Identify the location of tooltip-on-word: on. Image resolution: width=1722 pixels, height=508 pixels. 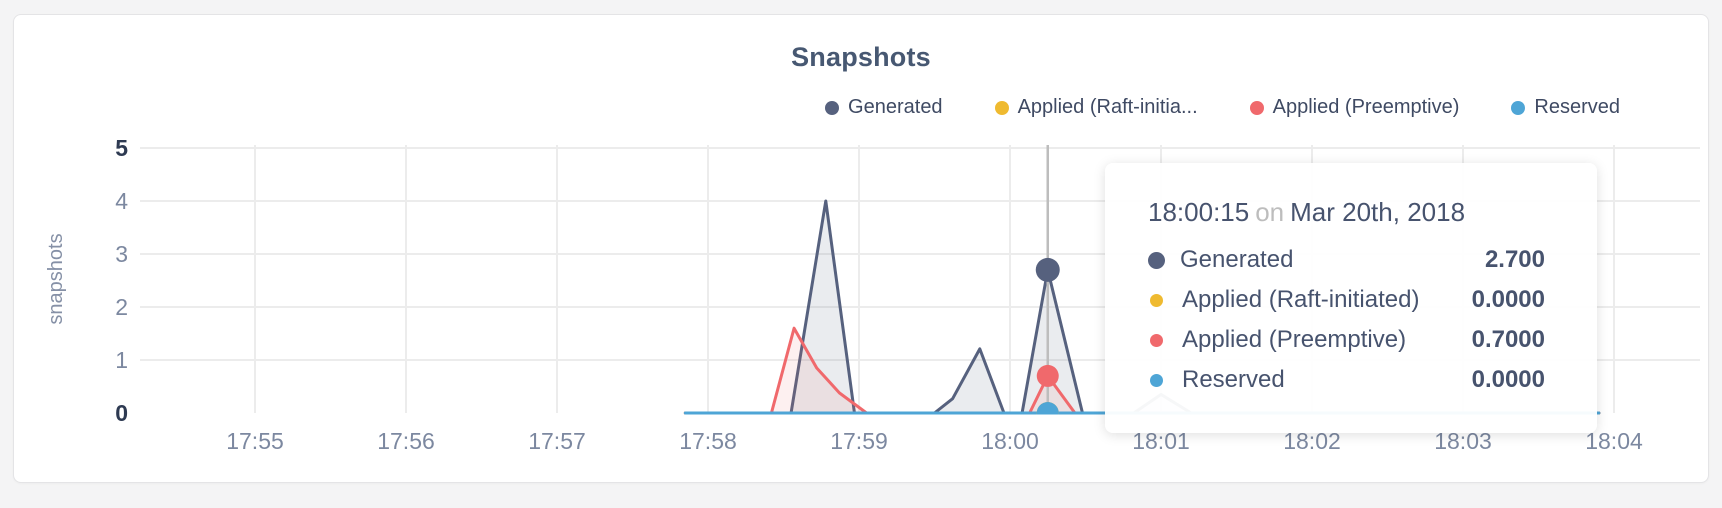
(1270, 212).